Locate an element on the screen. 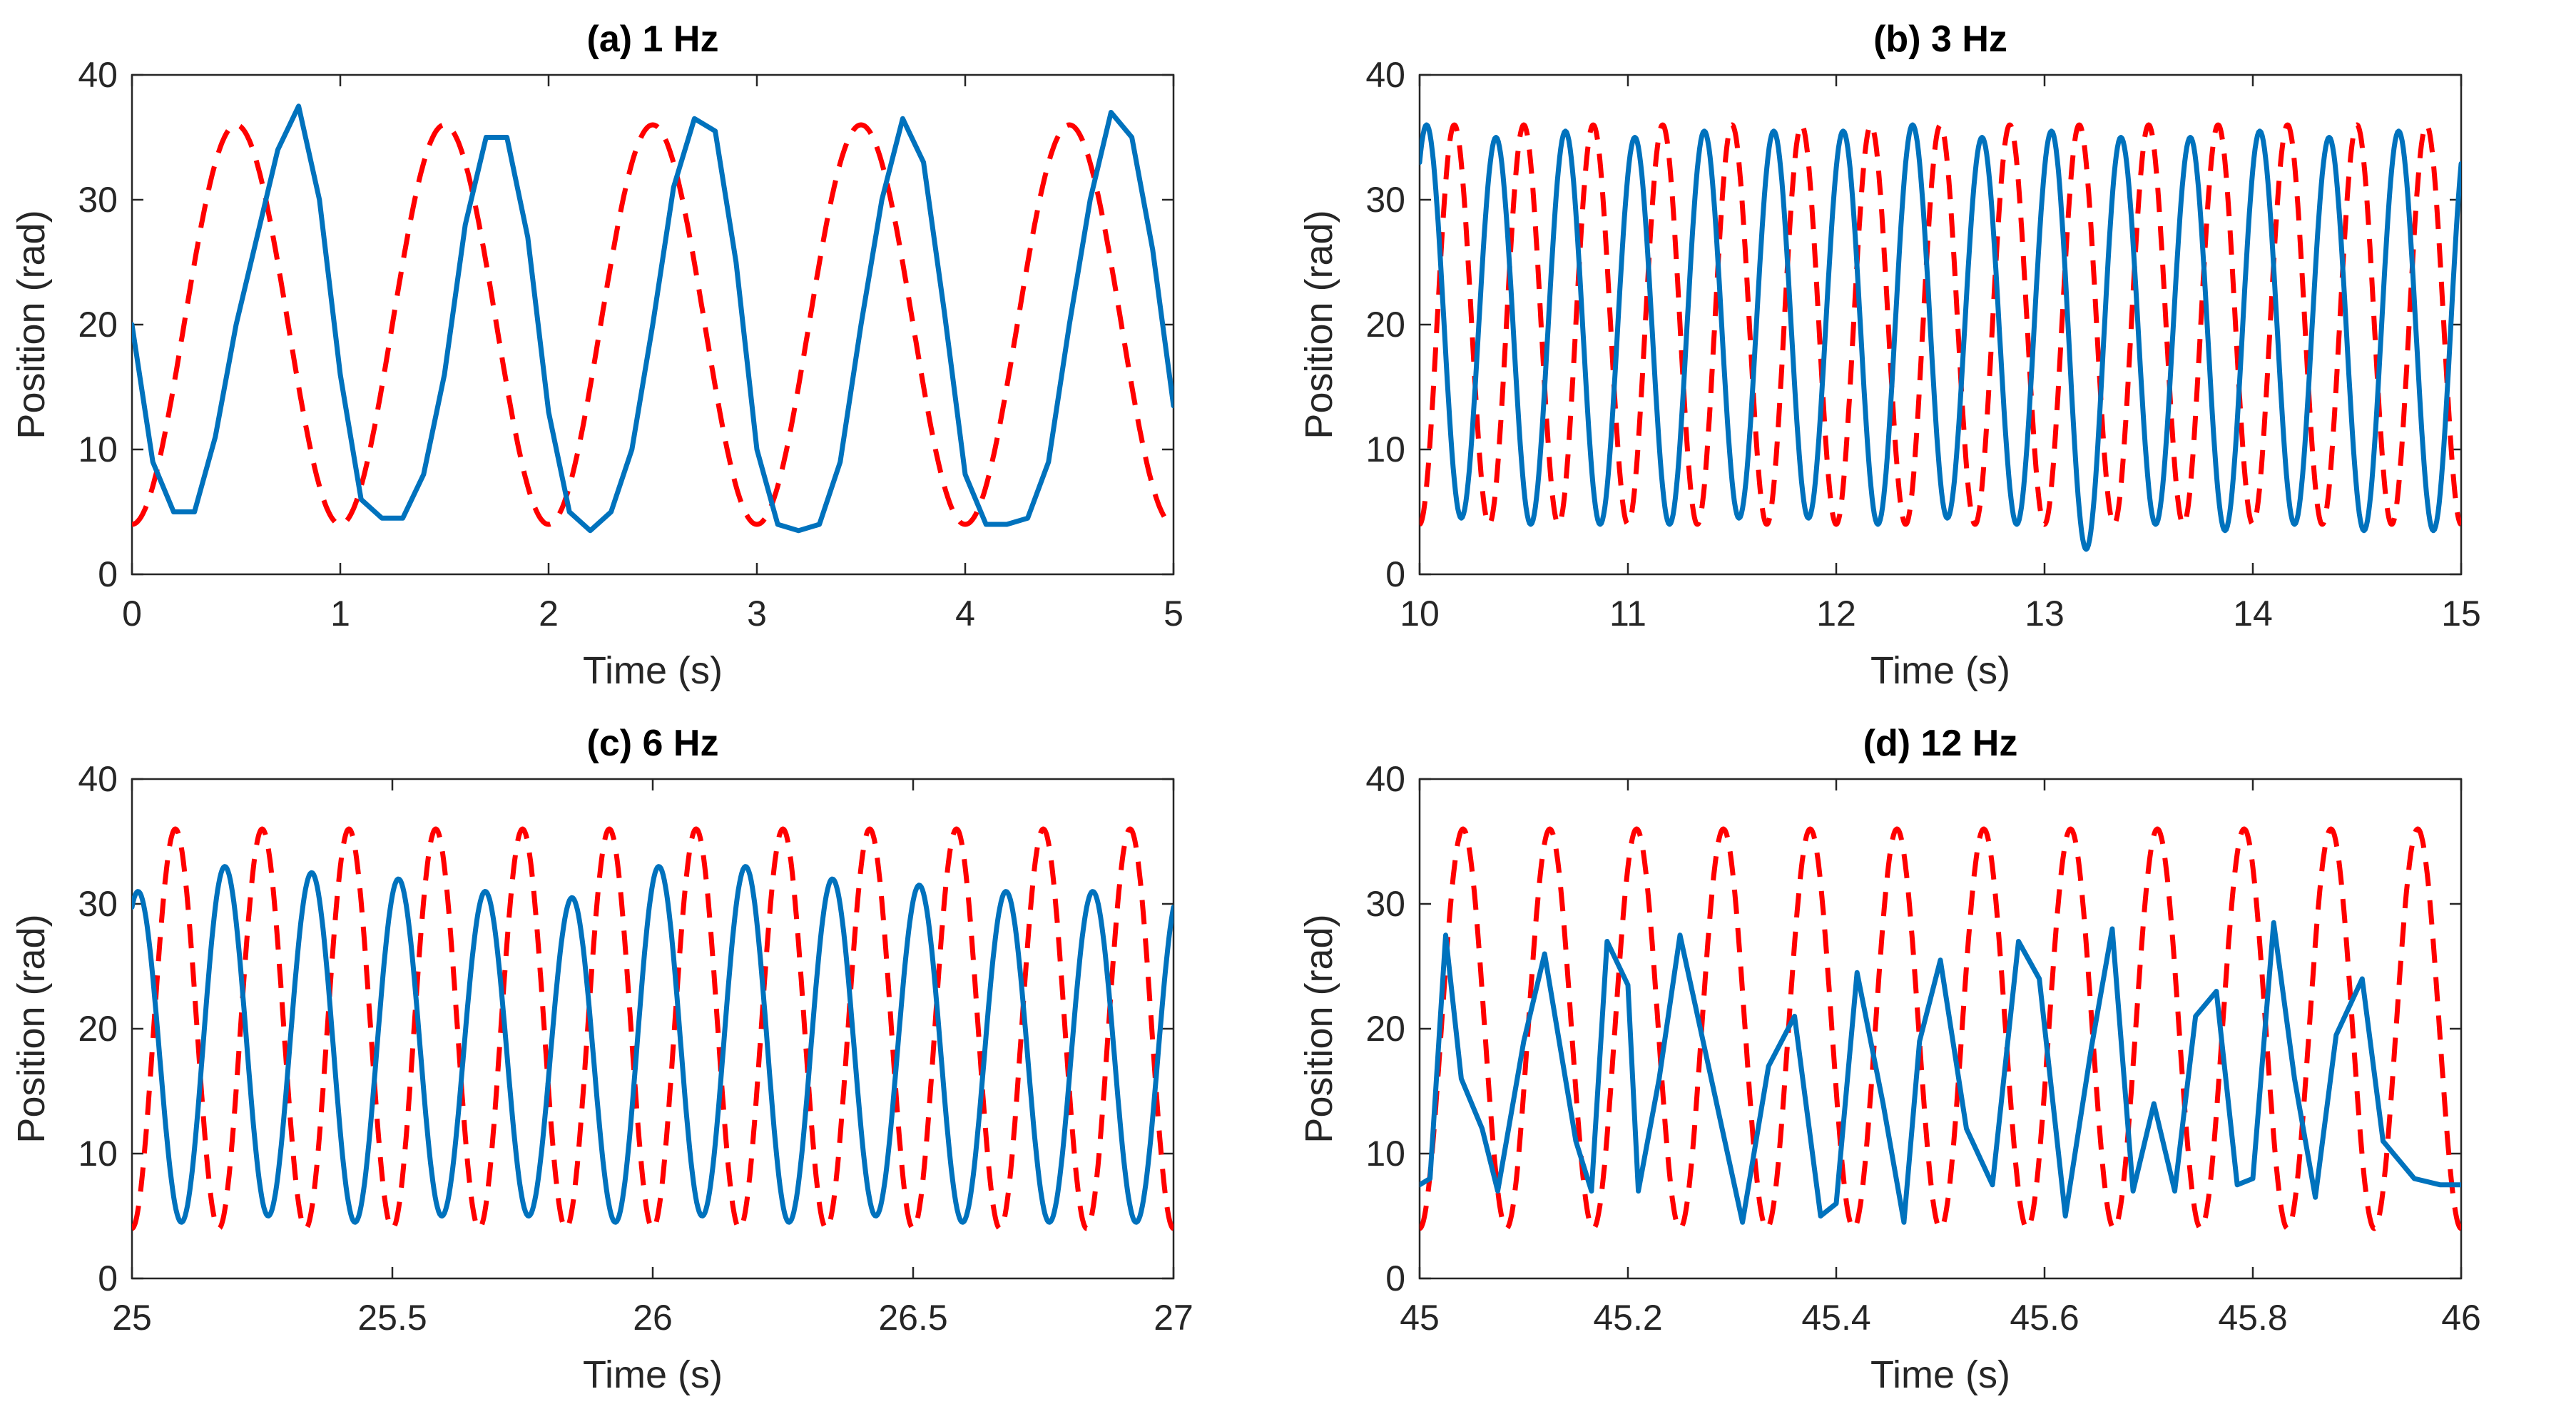 Image resolution: width=2576 pixels, height=1409 pixels. series-group-c is located at coordinates (653, 1028).